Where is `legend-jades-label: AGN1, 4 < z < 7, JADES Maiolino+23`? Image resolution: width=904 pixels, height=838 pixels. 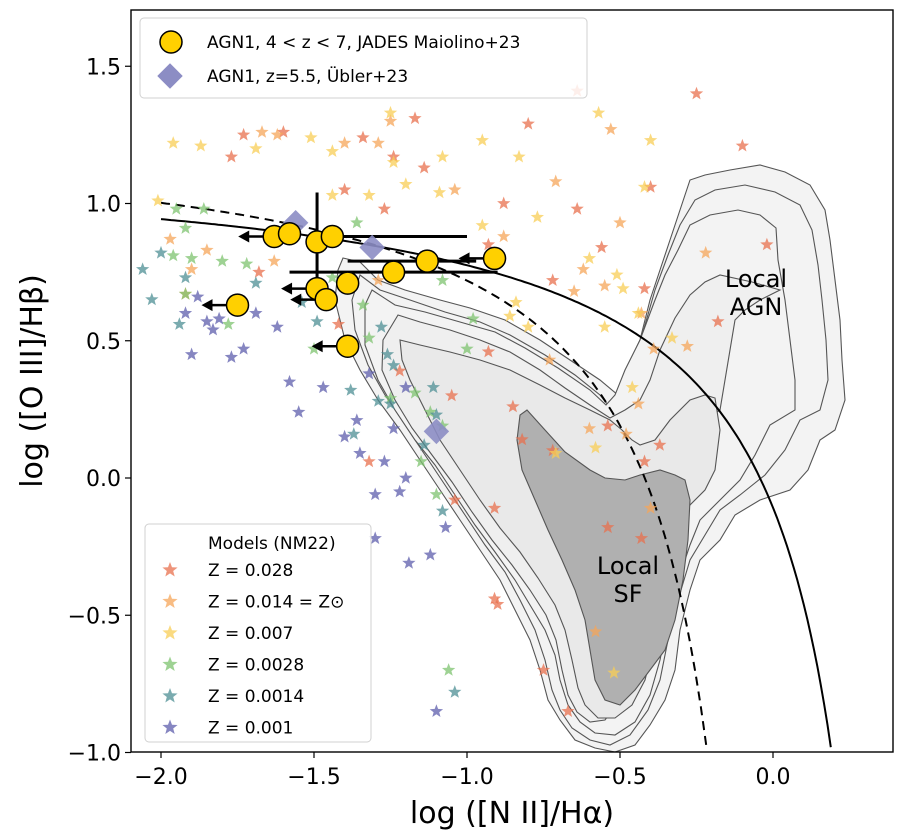
legend-jades-label: AGN1, 4 < z < 7, JADES Maiolino+23 is located at coordinates (363, 43).